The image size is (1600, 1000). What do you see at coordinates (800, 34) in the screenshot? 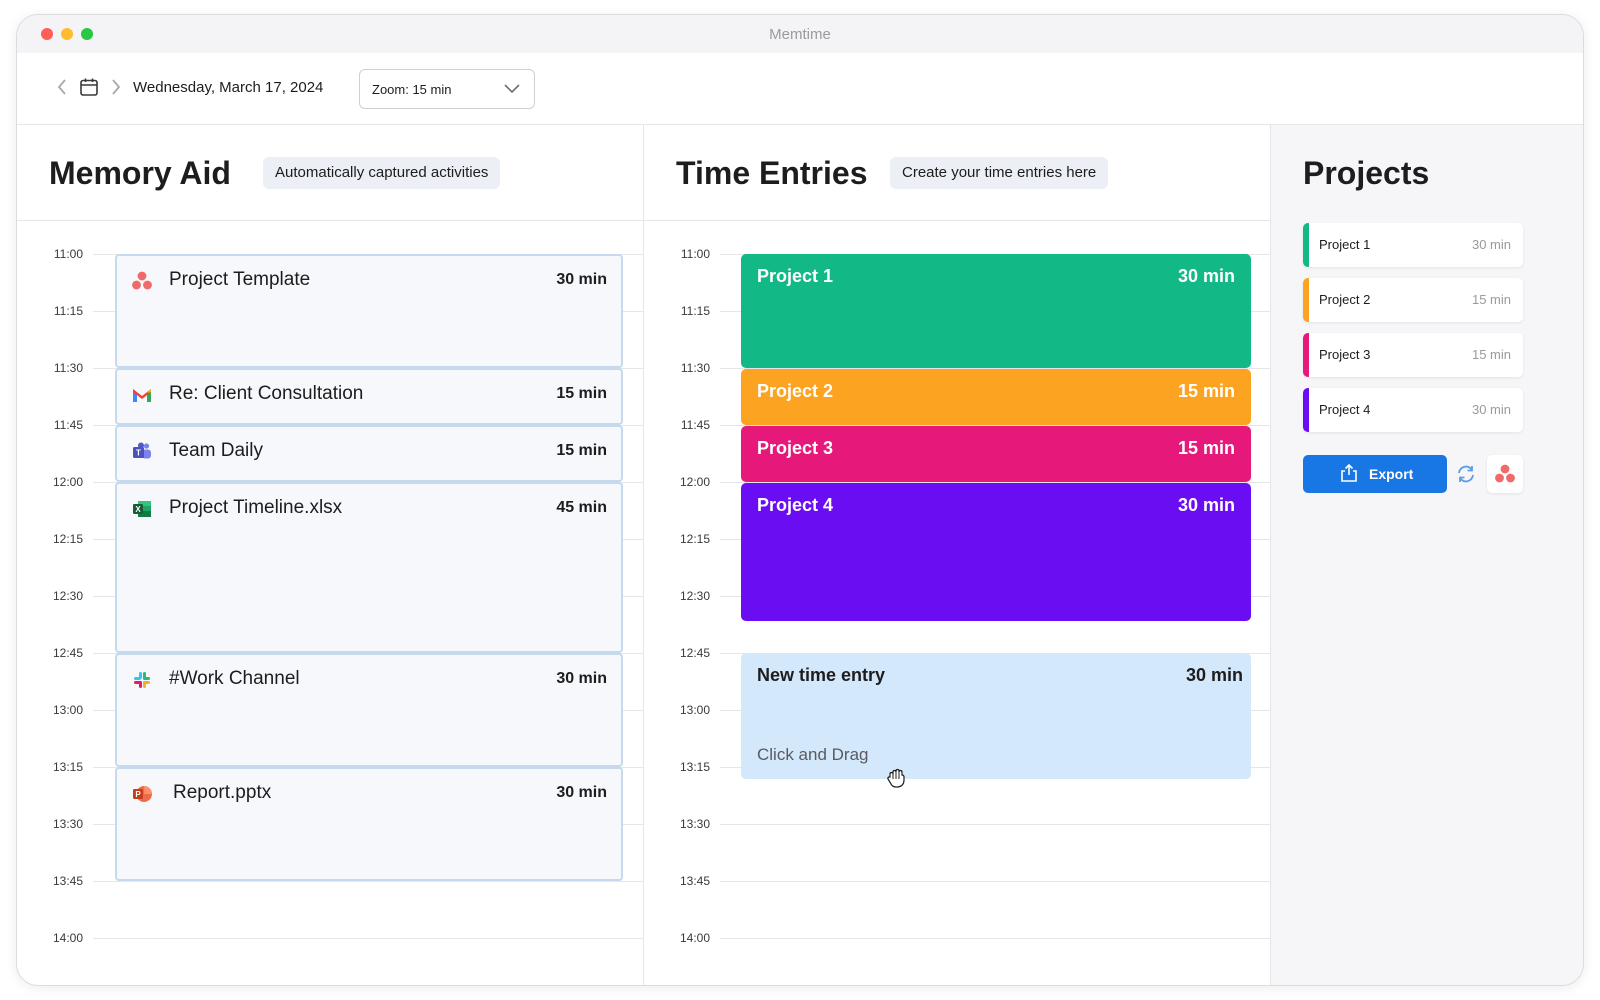
I see `window-title: Memtime` at bounding box center [800, 34].